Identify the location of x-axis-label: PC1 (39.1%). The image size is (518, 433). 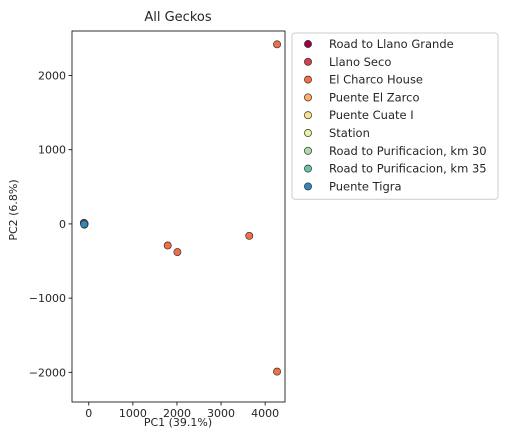
(178, 422).